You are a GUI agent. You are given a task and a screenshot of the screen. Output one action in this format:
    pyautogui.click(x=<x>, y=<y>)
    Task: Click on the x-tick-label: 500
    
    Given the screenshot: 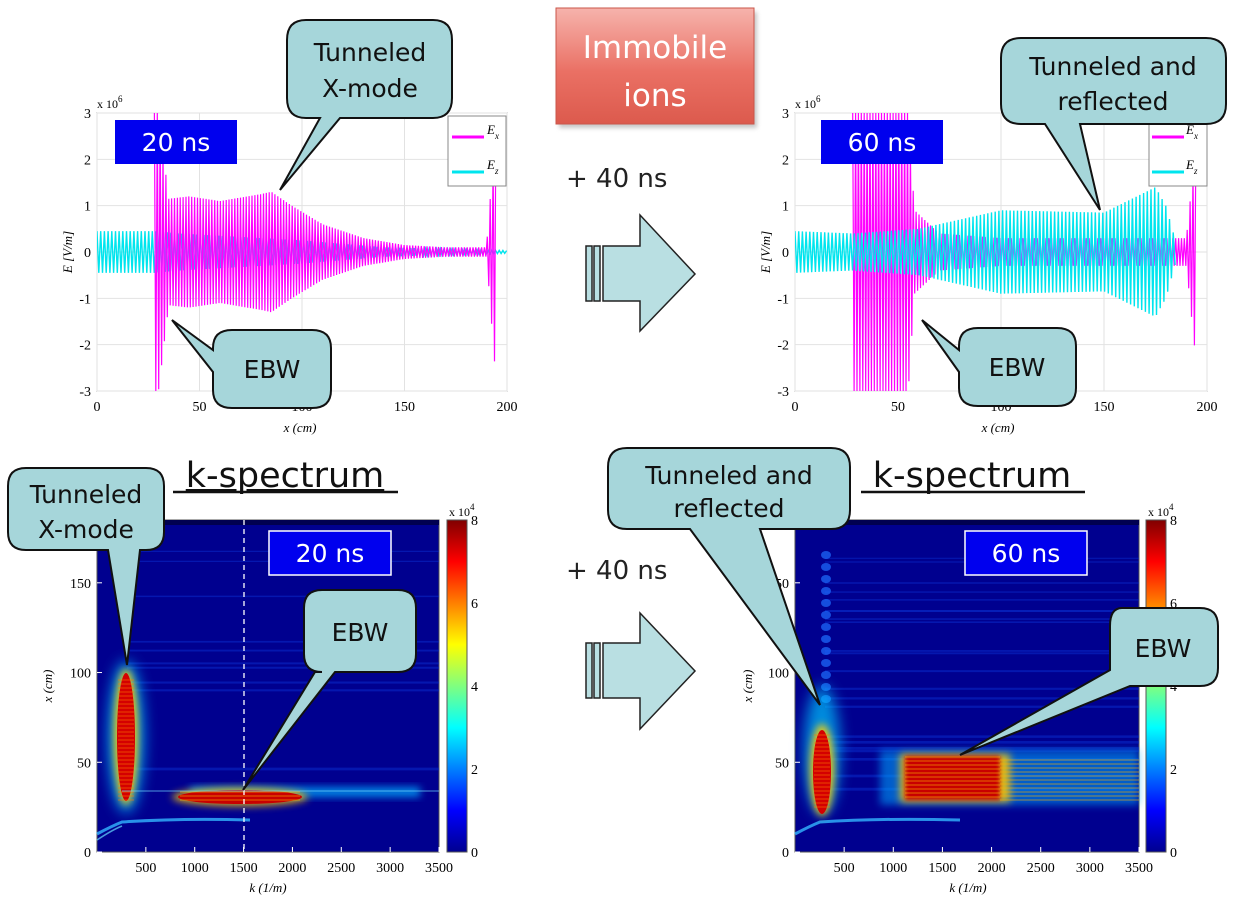 What is the action you would take?
    pyautogui.click(x=844, y=868)
    